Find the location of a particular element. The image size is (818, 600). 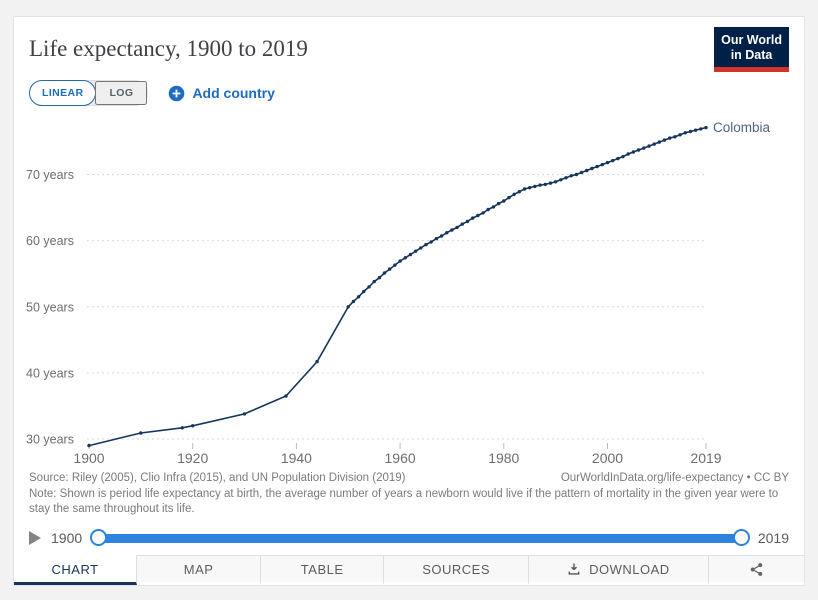

svg-text: 30 years is located at coordinates (50, 439).